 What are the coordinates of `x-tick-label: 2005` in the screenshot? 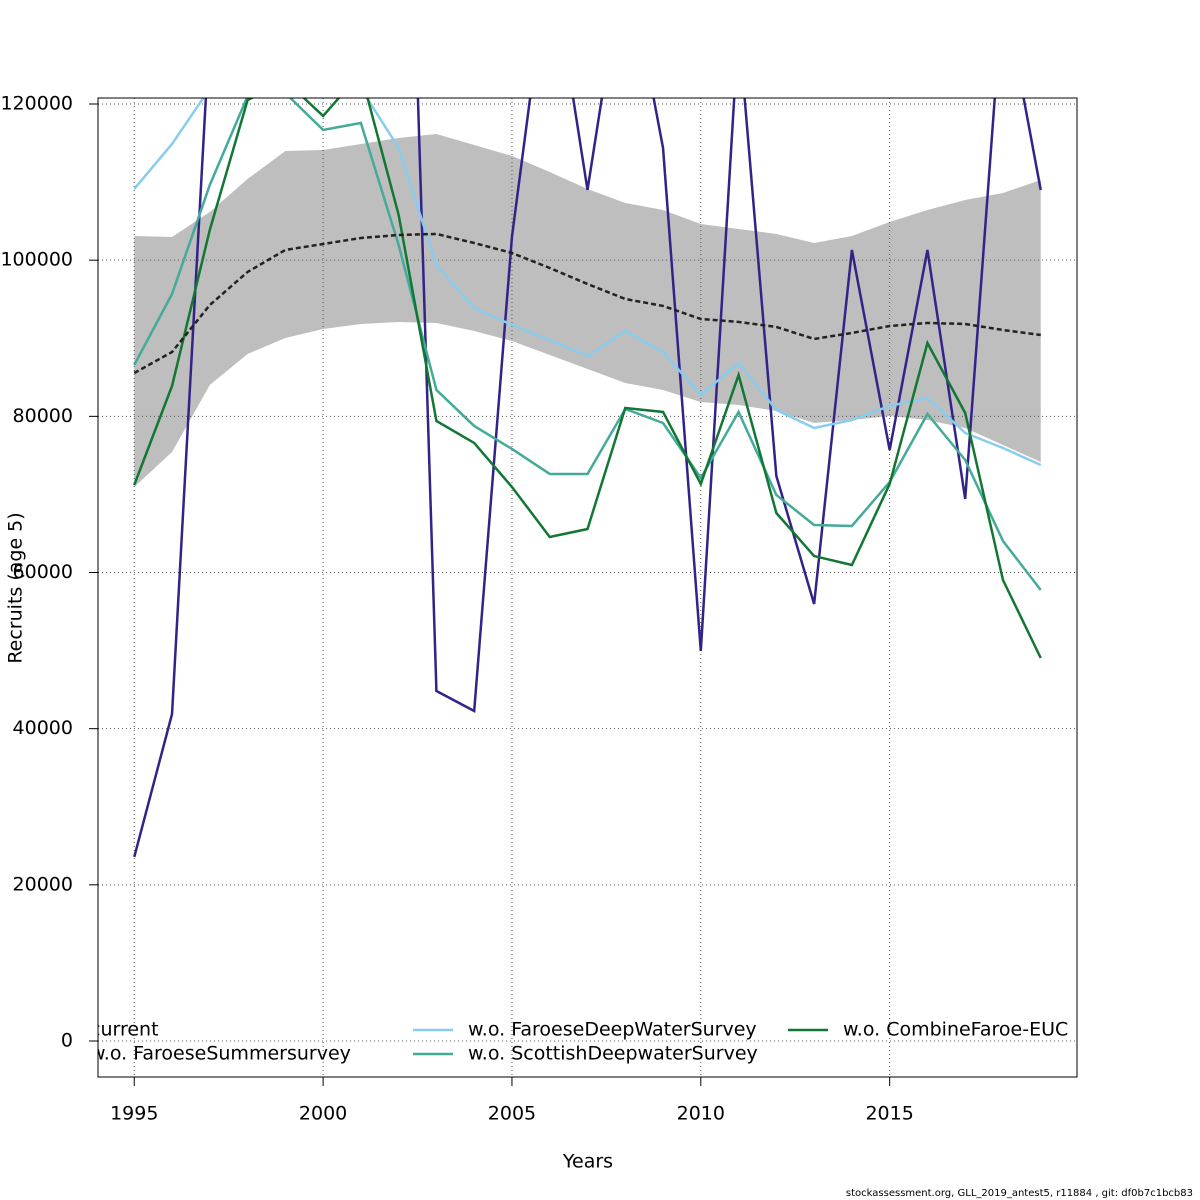 It's located at (512, 1114).